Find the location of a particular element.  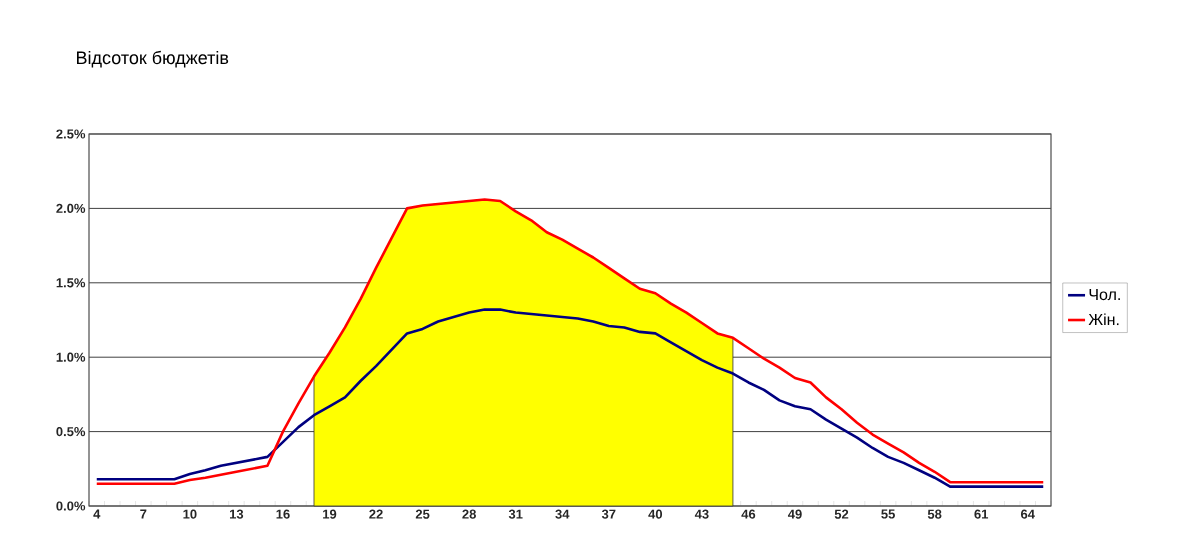

legend-label: Жін. is located at coordinates (1103, 319).